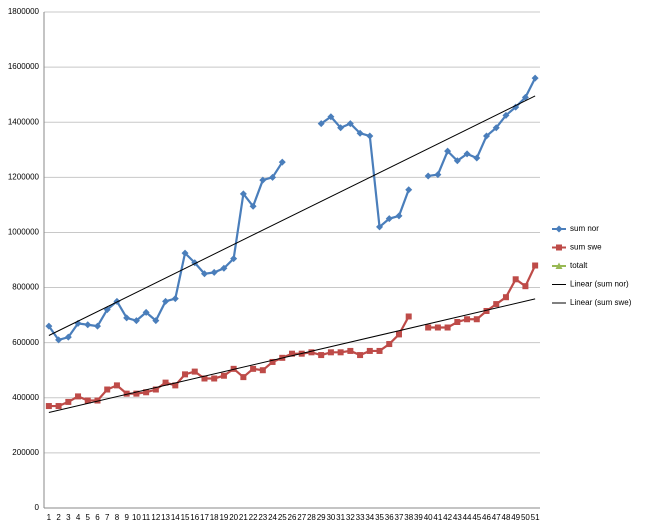 The height and width of the screenshot is (530, 645). I want to click on x-tick-label: 12, so click(155, 517).